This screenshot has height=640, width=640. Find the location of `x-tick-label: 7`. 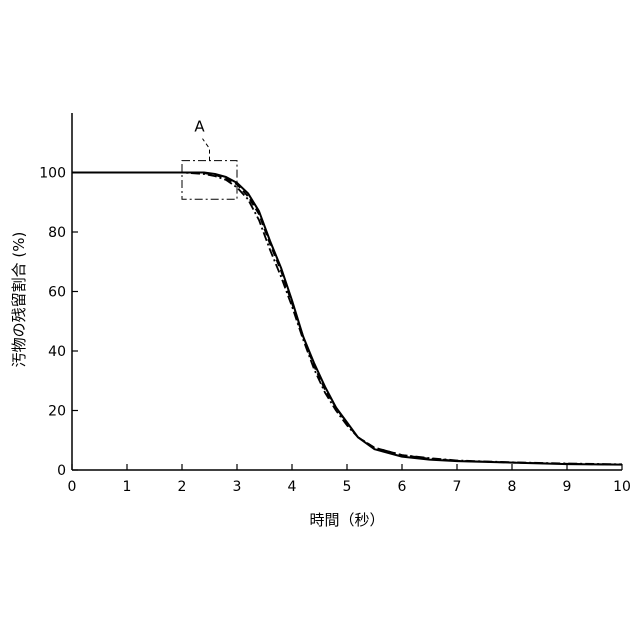

x-tick-label: 7 is located at coordinates (457, 487).